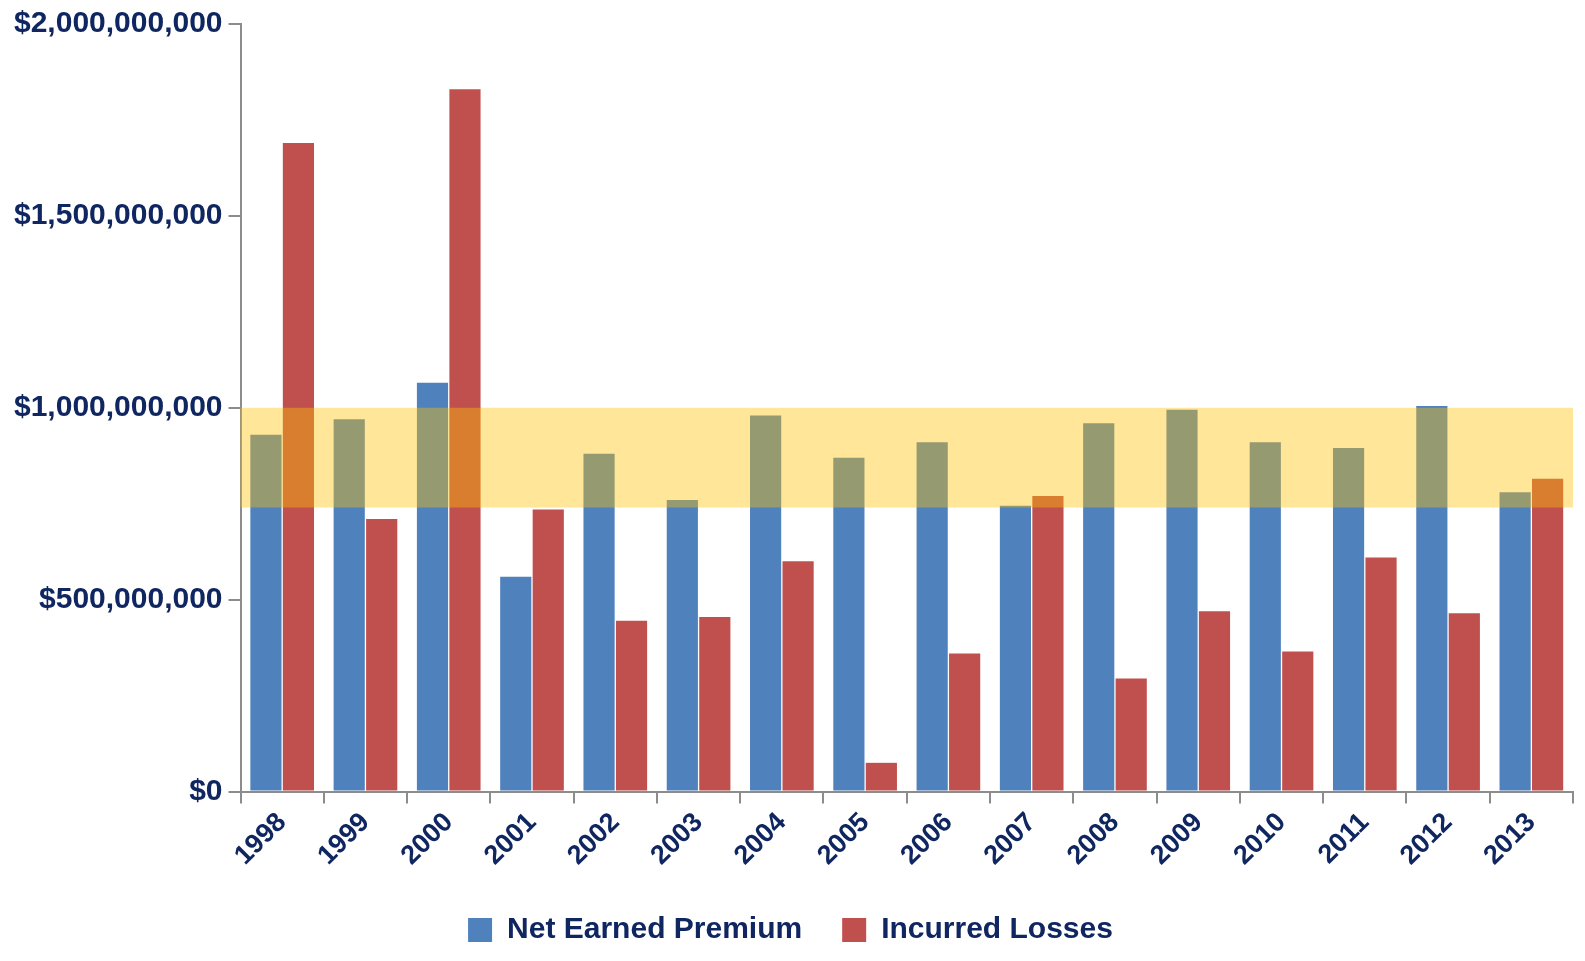  I want to click on legend-label: Incurred Losses, so click(997, 928).